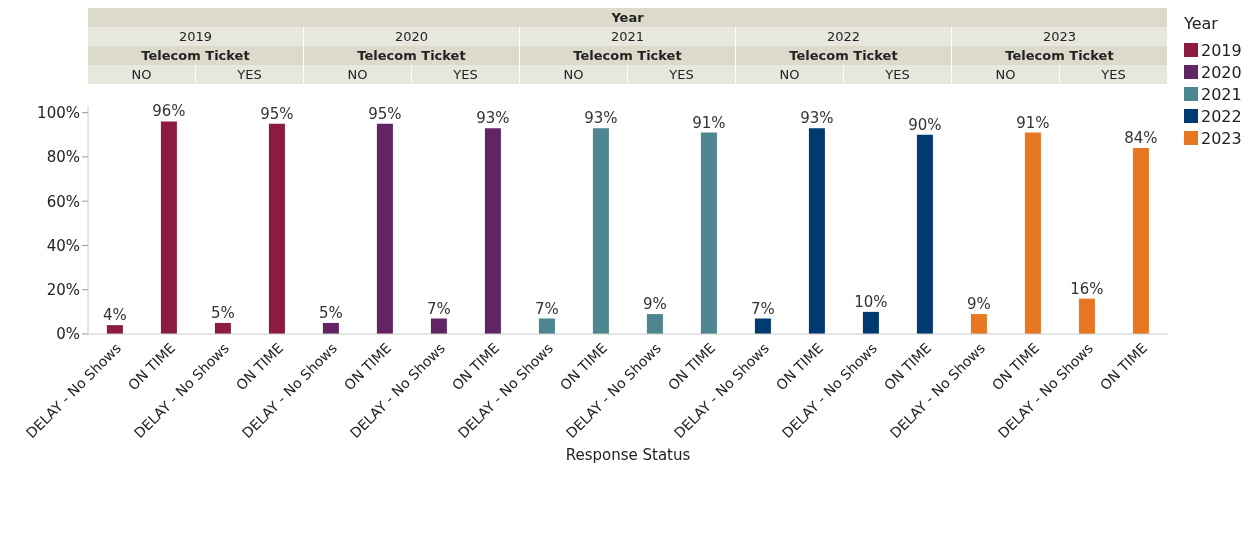  What do you see at coordinates (628, 17) in the screenshot?
I see `text: Year` at bounding box center [628, 17].